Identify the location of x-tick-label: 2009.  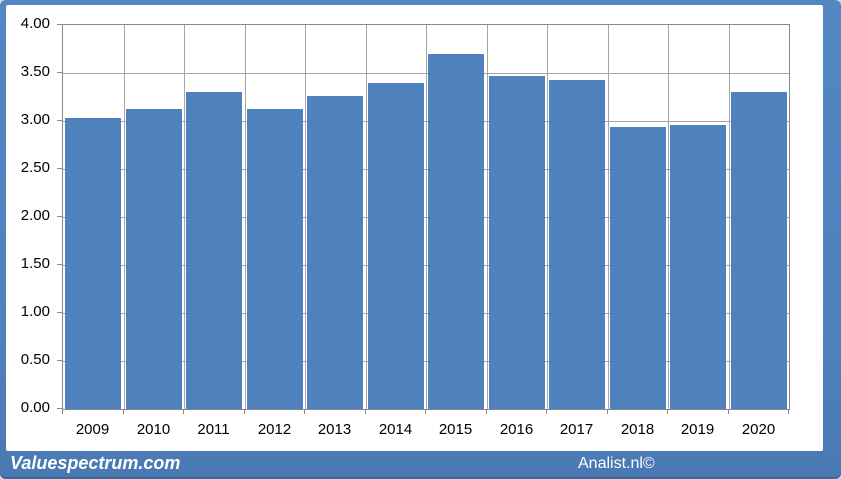
(92, 429).